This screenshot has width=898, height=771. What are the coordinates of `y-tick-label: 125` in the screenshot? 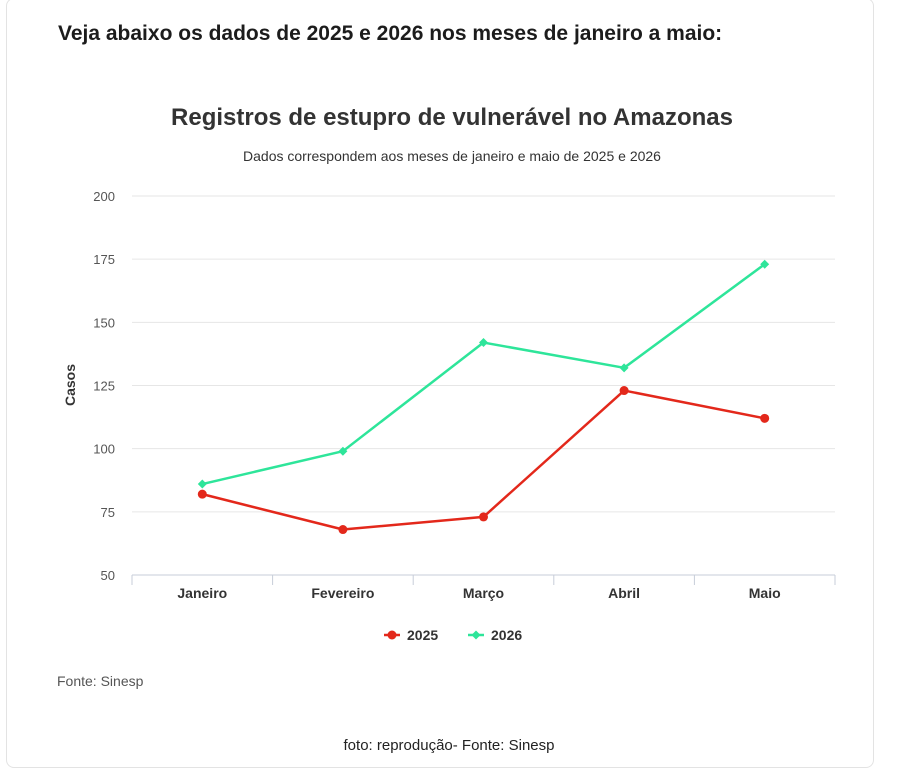 It's located at (104, 386).